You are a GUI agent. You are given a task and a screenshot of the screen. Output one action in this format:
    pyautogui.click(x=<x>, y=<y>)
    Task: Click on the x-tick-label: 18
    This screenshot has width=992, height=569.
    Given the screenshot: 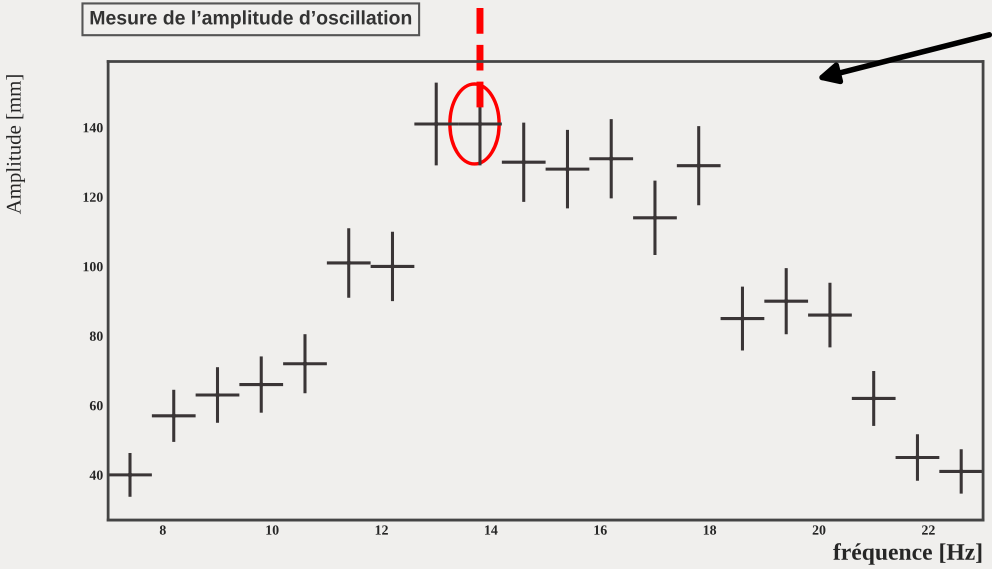 What is the action you would take?
    pyautogui.click(x=710, y=530)
    